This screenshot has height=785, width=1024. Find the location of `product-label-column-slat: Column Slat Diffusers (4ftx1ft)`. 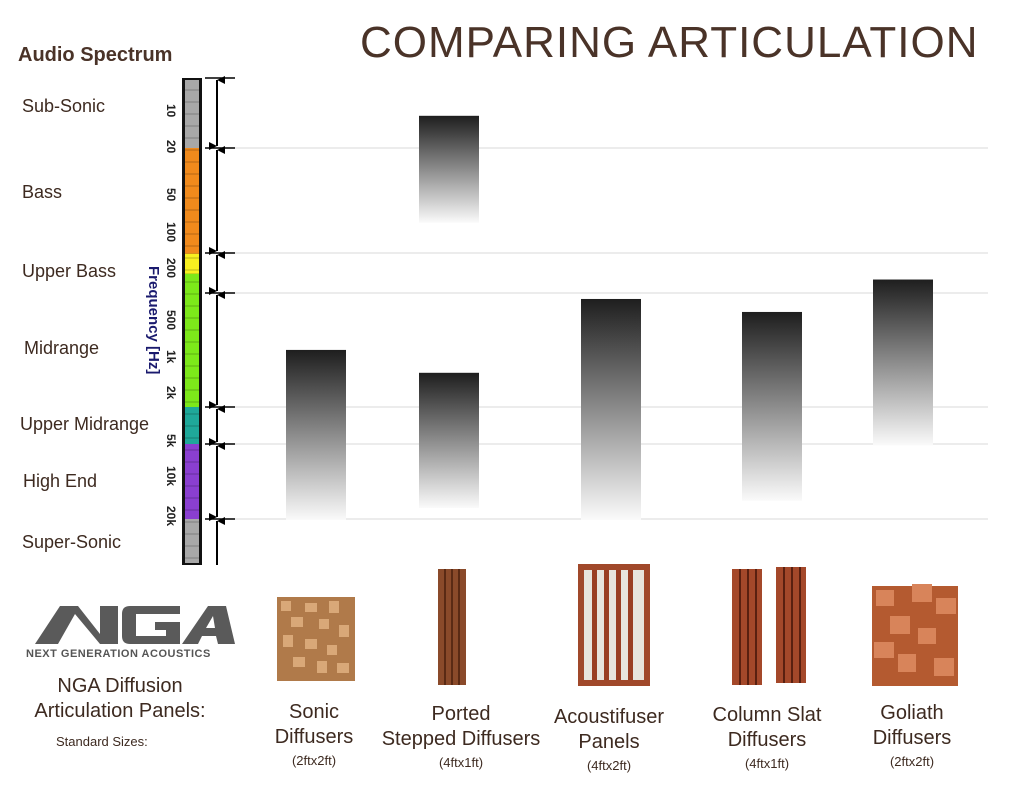

product-label-column-slat: Column Slat Diffusers (4ftx1ft) is located at coordinates (767, 738).